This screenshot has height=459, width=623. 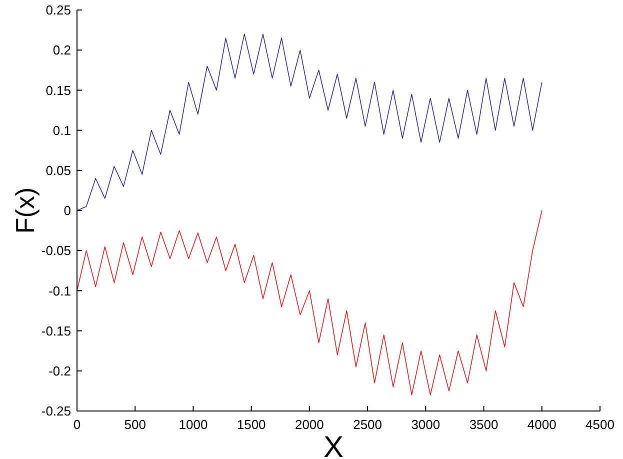 What do you see at coordinates (193, 424) in the screenshot?
I see `x-tick-label: 1000` at bounding box center [193, 424].